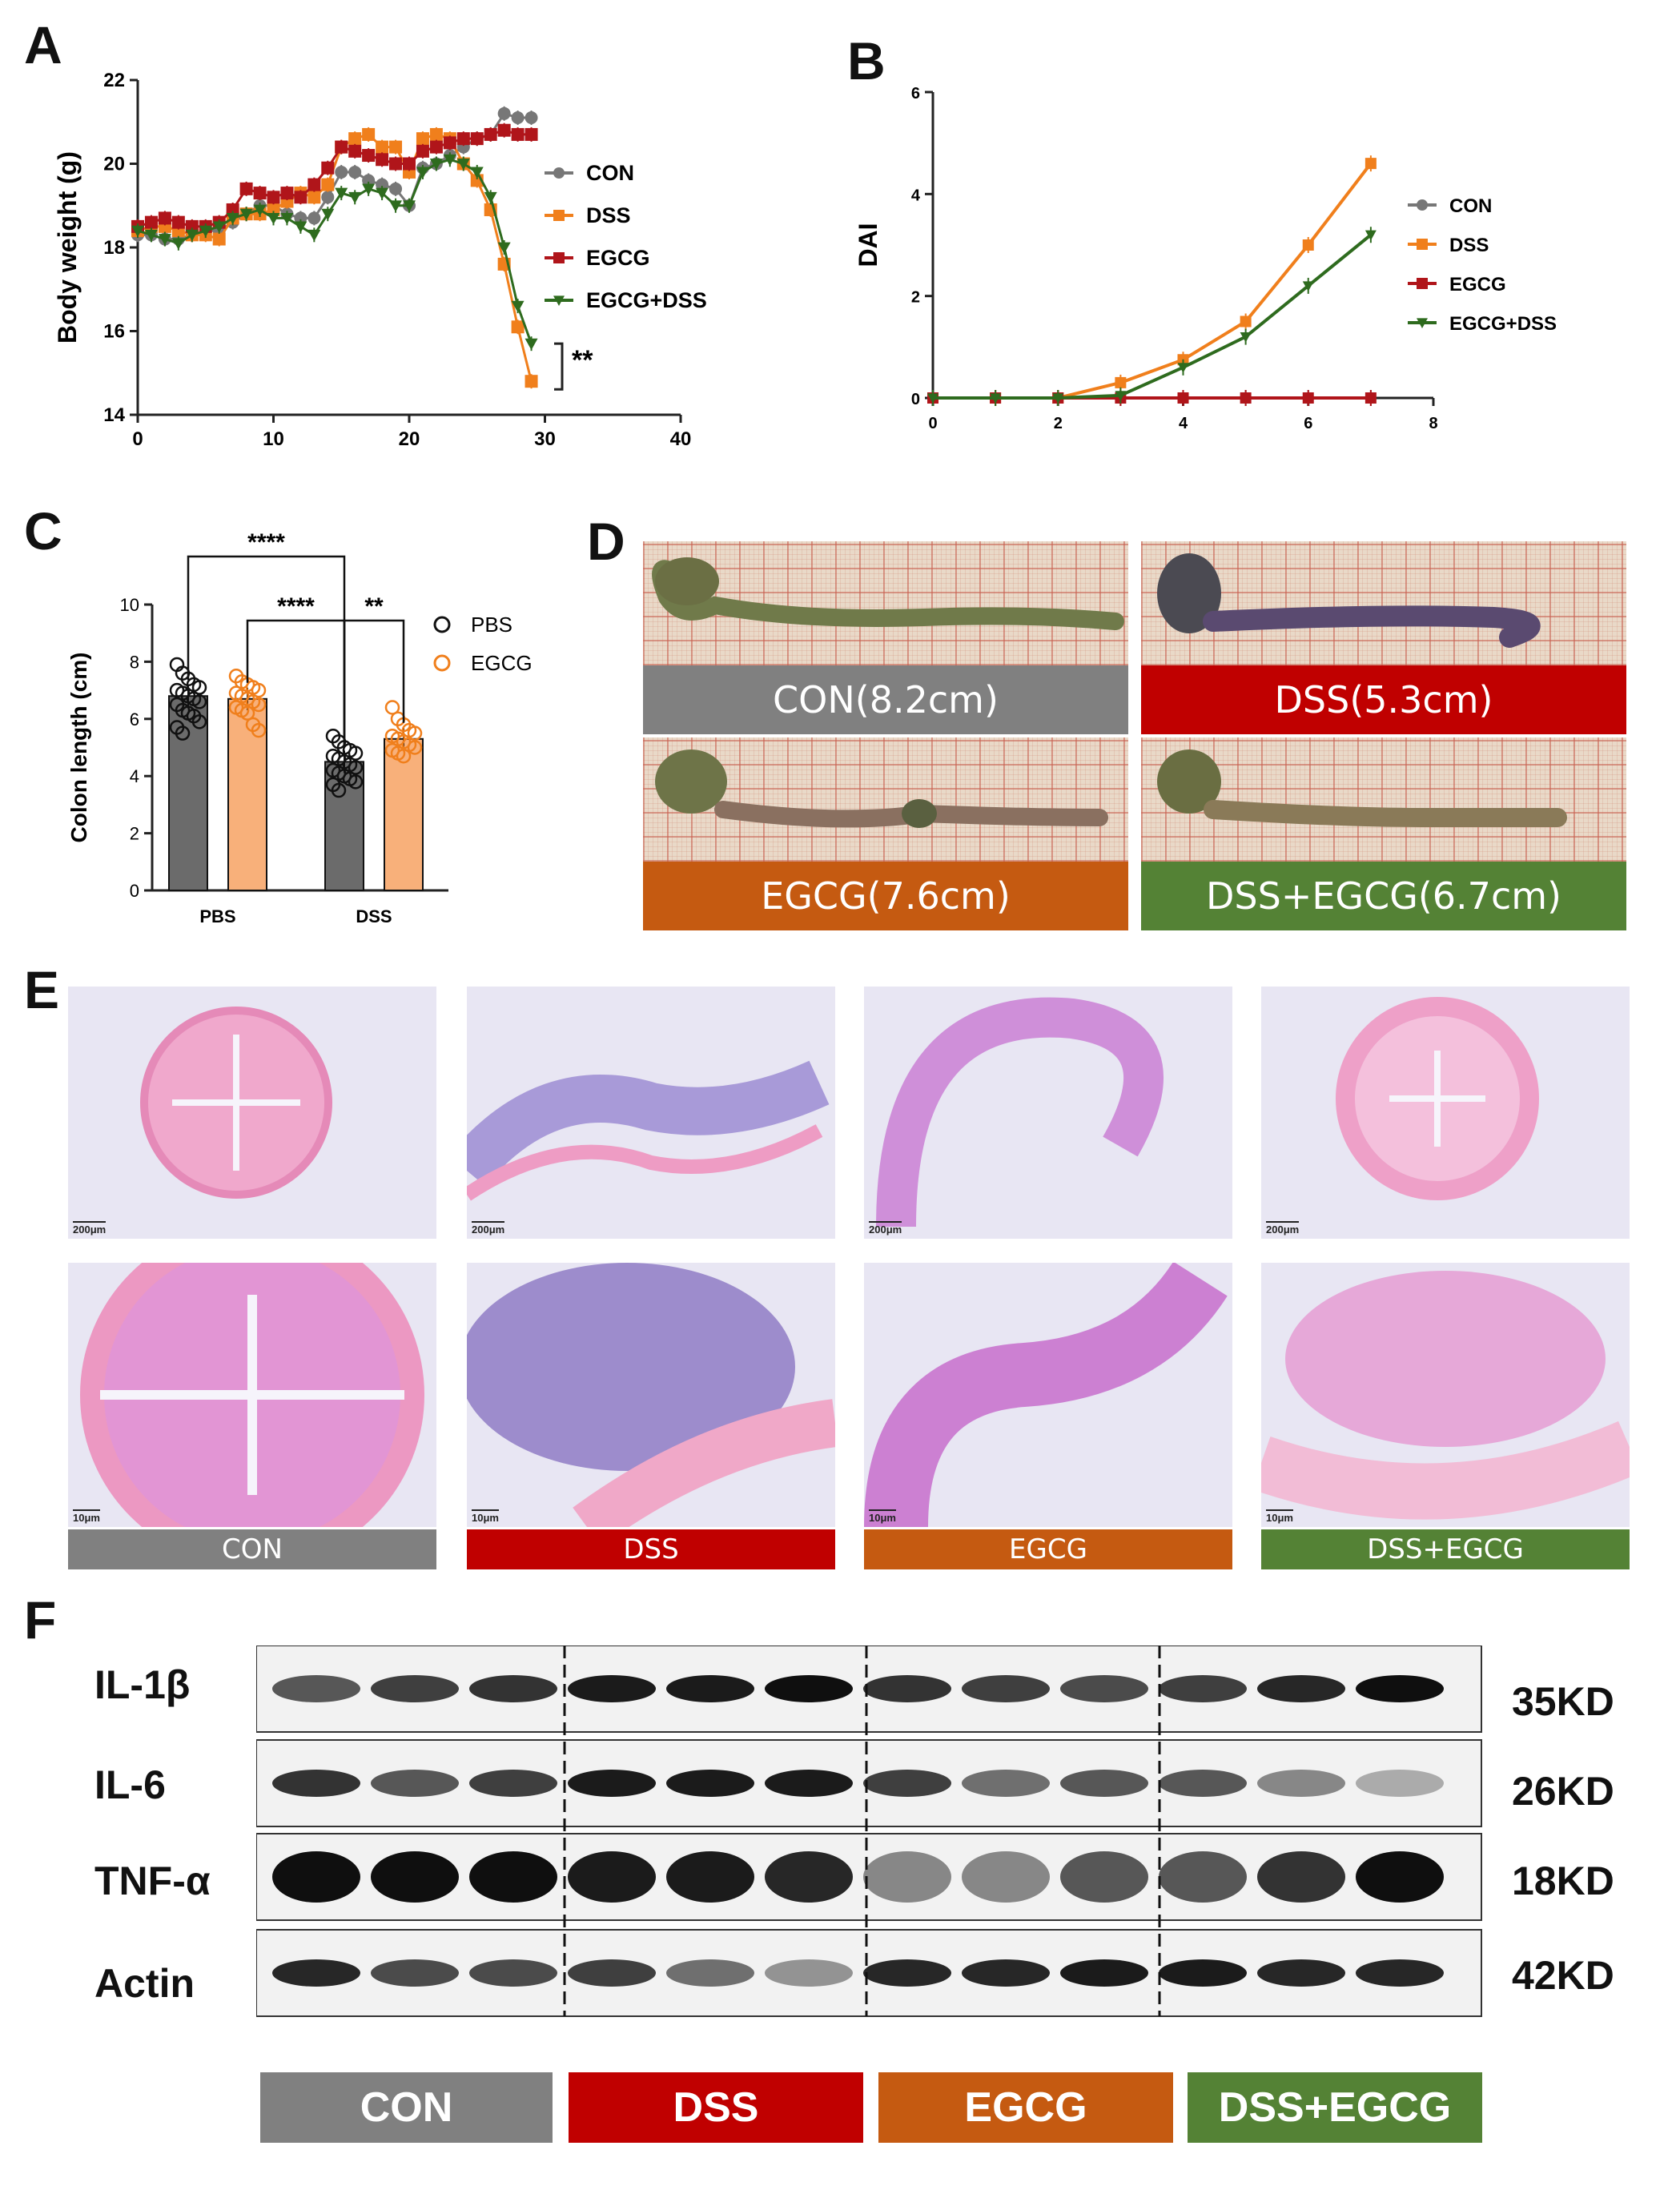 The width and height of the screenshot is (1680, 2186). Describe the element at coordinates (114, 165) in the screenshot. I see `y-tick-label: 20` at that location.